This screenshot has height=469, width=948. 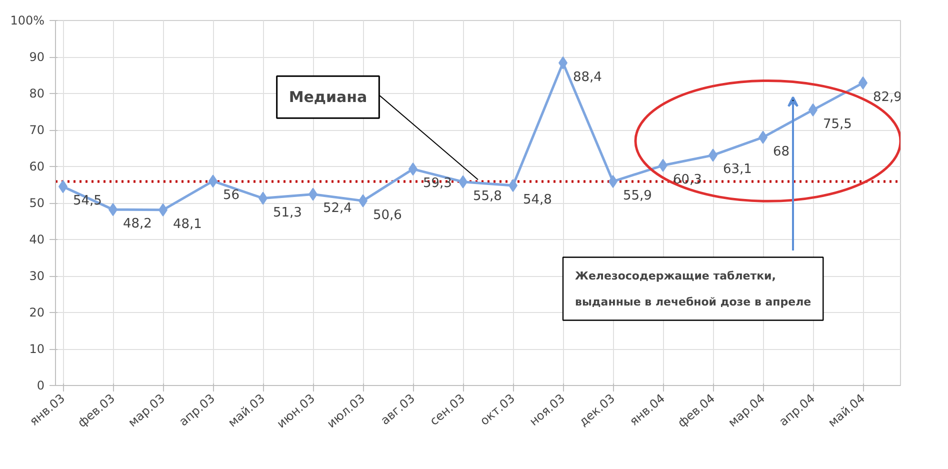 I want to click on y-tick-label: 30, so click(x=37, y=276).